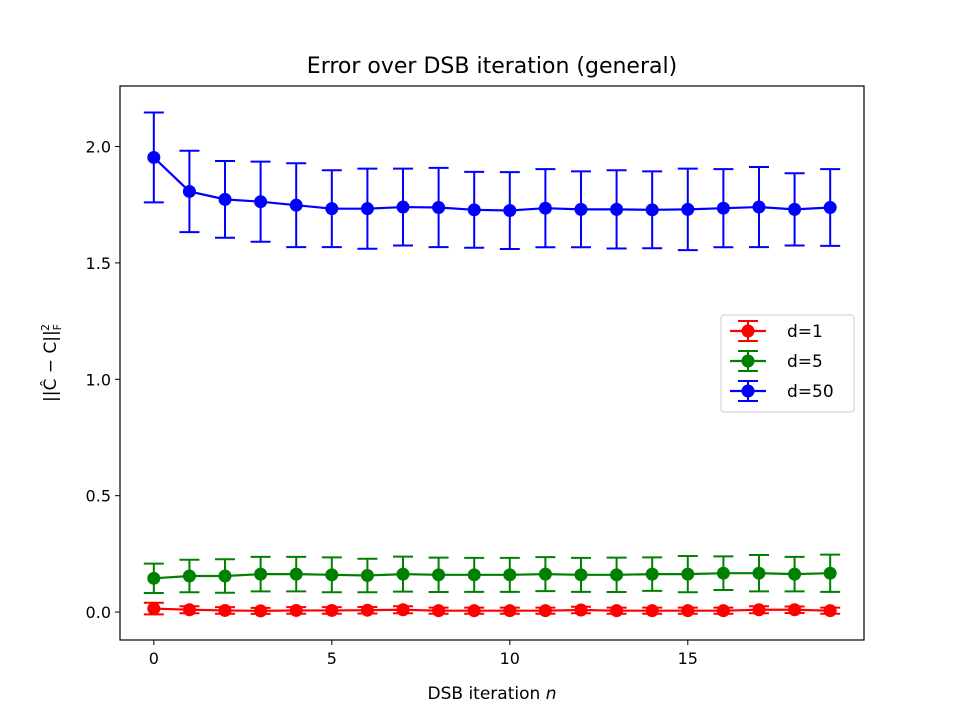 The width and height of the screenshot is (960, 725). What do you see at coordinates (98, 612) in the screenshot?
I see `y-tick-label: 0.0` at bounding box center [98, 612].